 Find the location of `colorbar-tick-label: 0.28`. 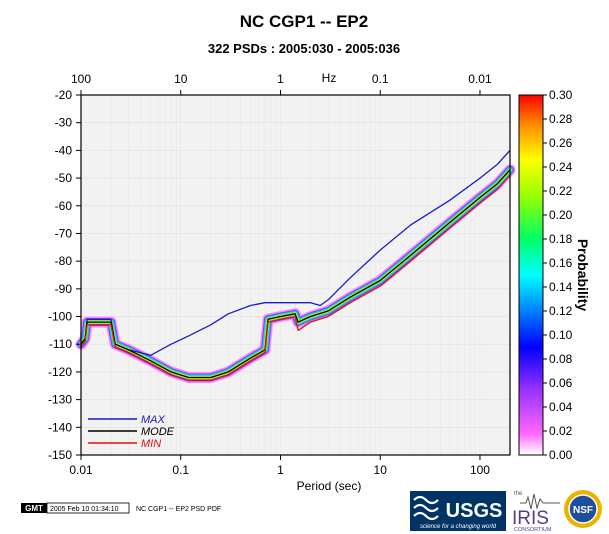

colorbar-tick-label: 0.28 is located at coordinates (561, 119).